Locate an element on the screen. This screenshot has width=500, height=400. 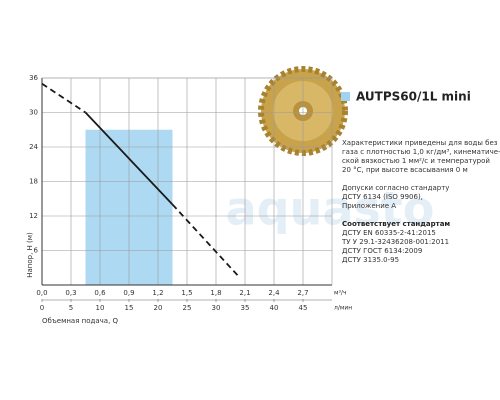
description-line: Соответствует стандартам is located at coordinates (396, 224).